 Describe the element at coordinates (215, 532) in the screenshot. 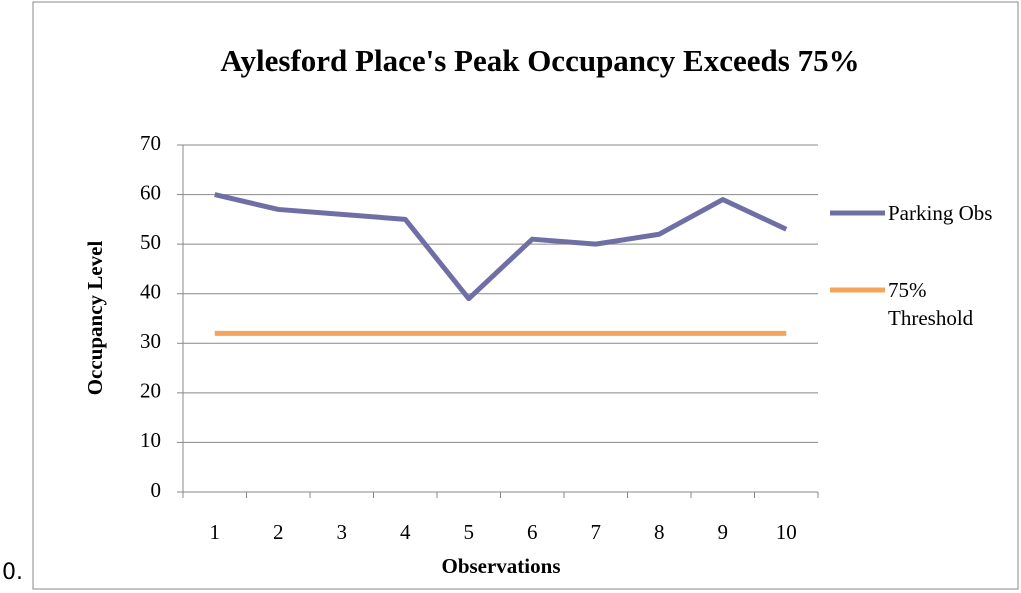

I see `x-tick-label: 1` at that location.